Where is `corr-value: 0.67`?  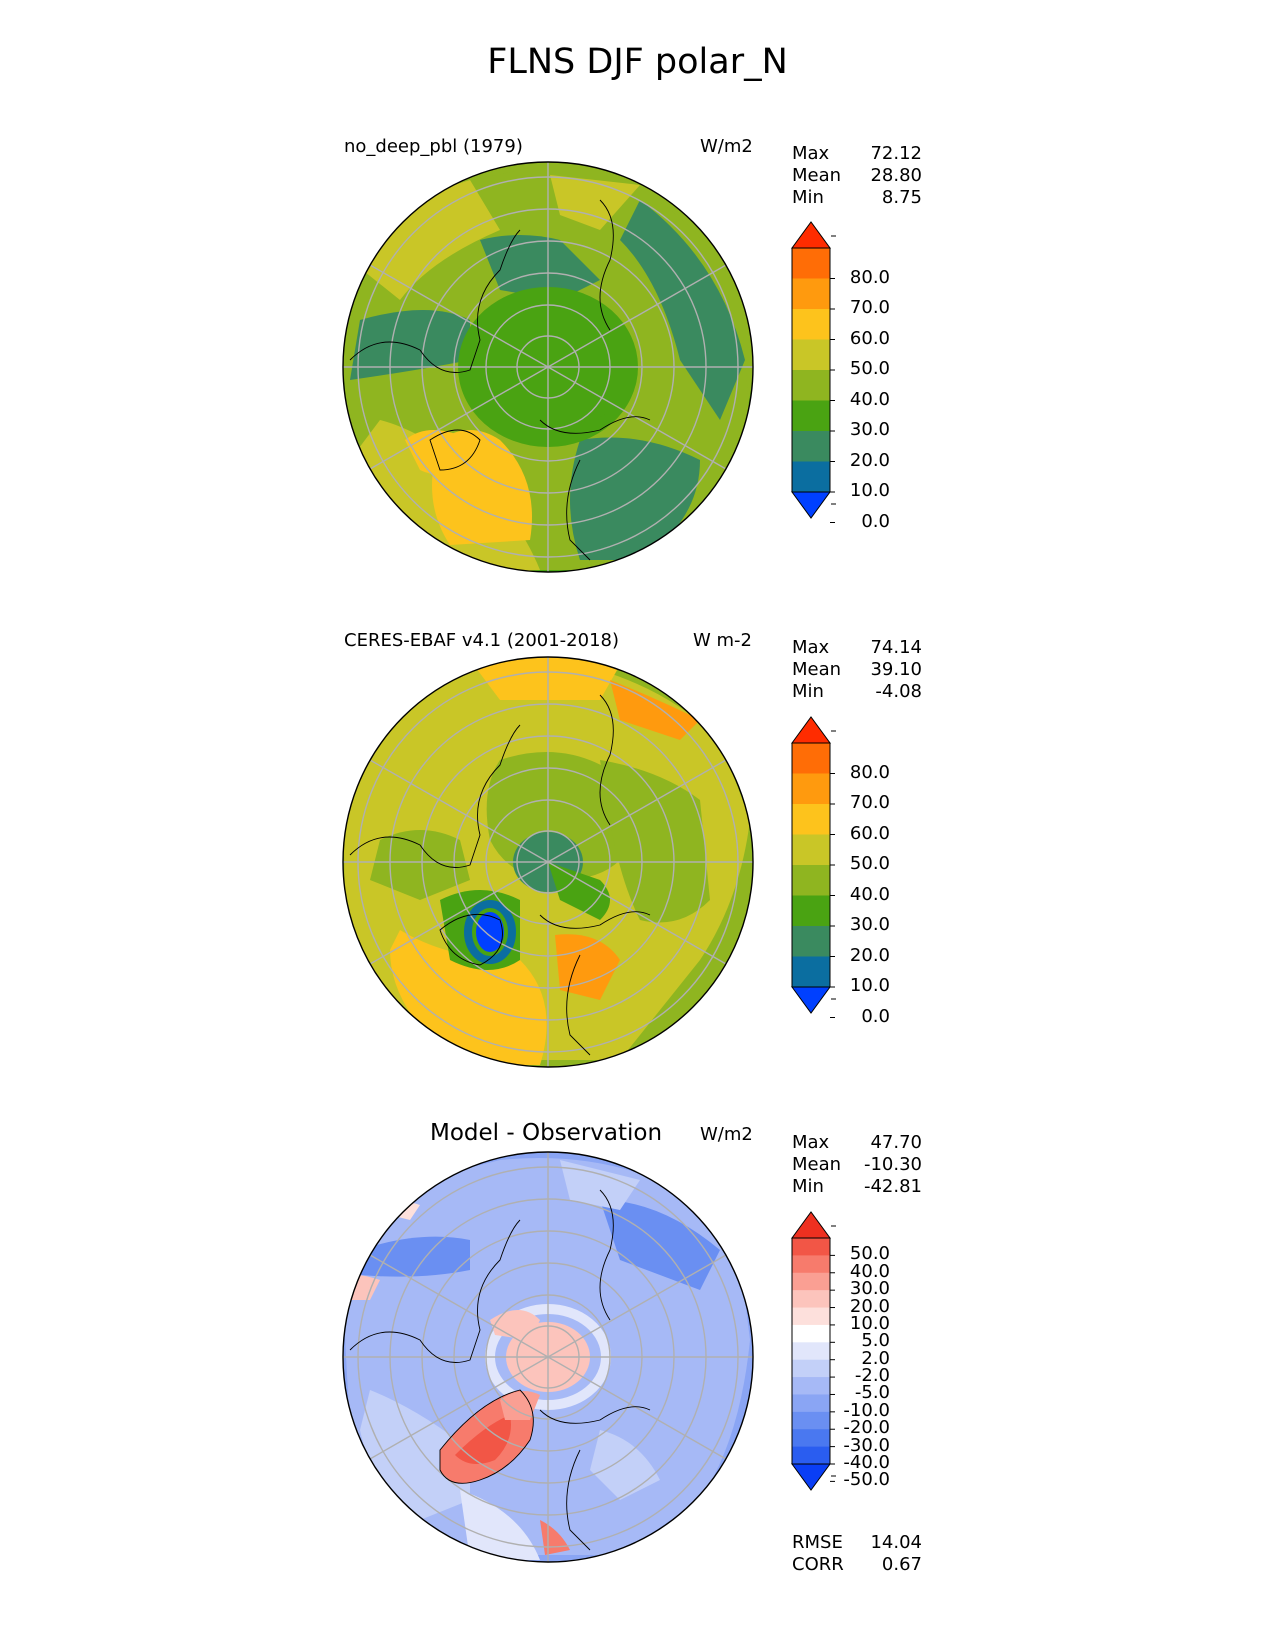
corr-value: 0.67 is located at coordinates (901, 1564).